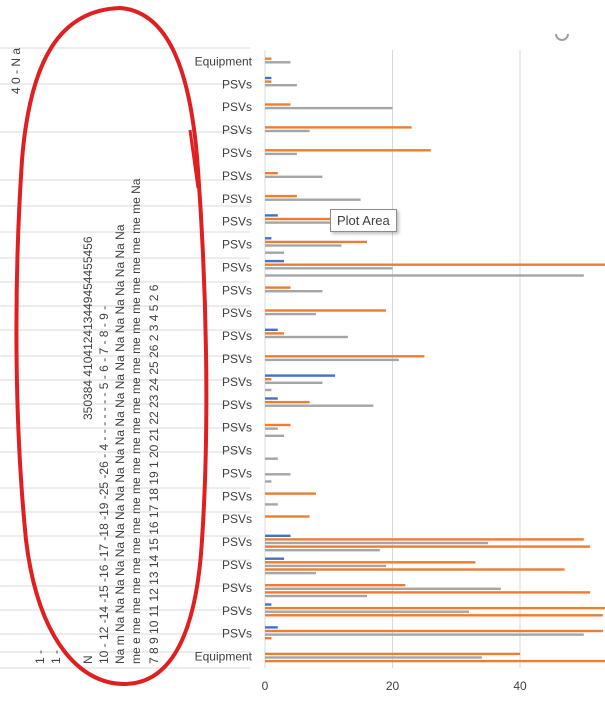 This screenshot has height=701, width=605. What do you see at coordinates (16, 71) in the screenshot?
I see `left-column-text: 4 0 - N a` at bounding box center [16, 71].